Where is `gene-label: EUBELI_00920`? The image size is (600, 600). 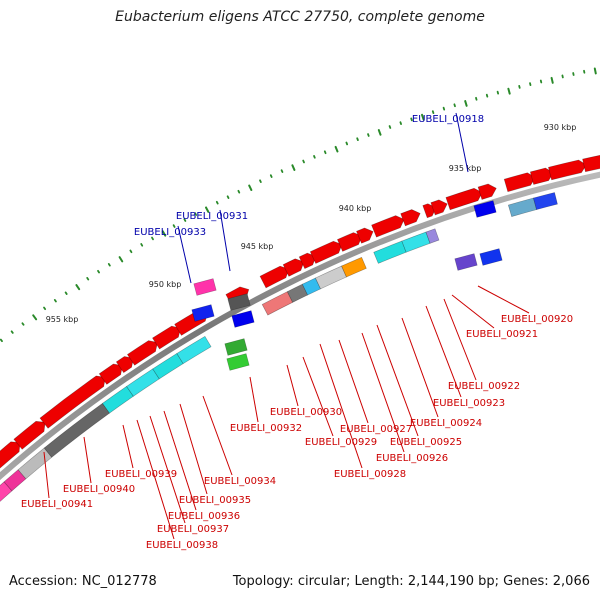
gene-label: EUBELI_00920 is located at coordinates (537, 319).